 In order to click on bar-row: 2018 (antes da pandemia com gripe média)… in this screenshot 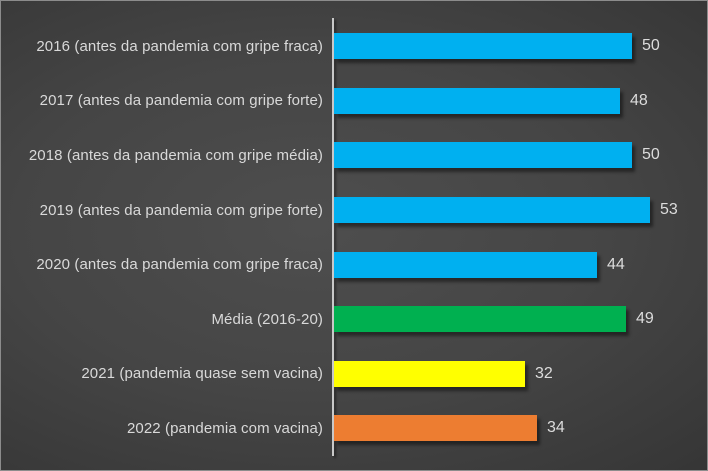, I will do `click(354, 155)`.